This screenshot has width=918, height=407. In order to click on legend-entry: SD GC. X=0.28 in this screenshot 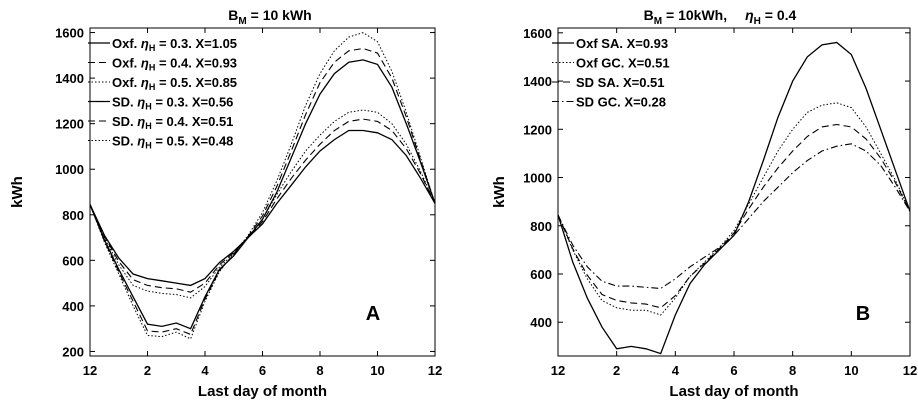, I will do `click(621, 102)`.